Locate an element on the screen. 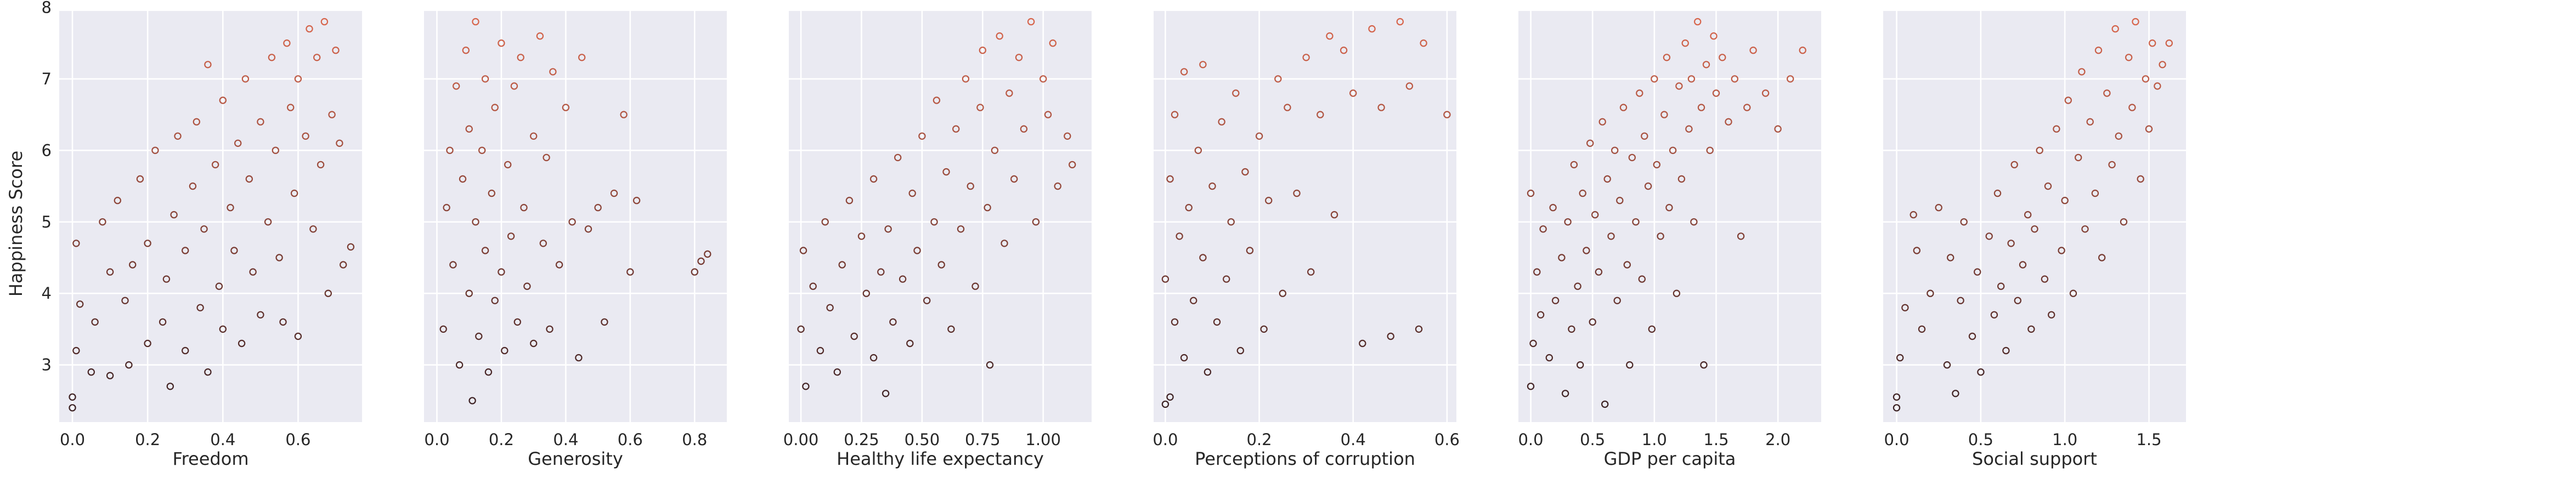 This screenshot has height=478, width=2576. x-axis-label: Freedom is located at coordinates (211, 458).